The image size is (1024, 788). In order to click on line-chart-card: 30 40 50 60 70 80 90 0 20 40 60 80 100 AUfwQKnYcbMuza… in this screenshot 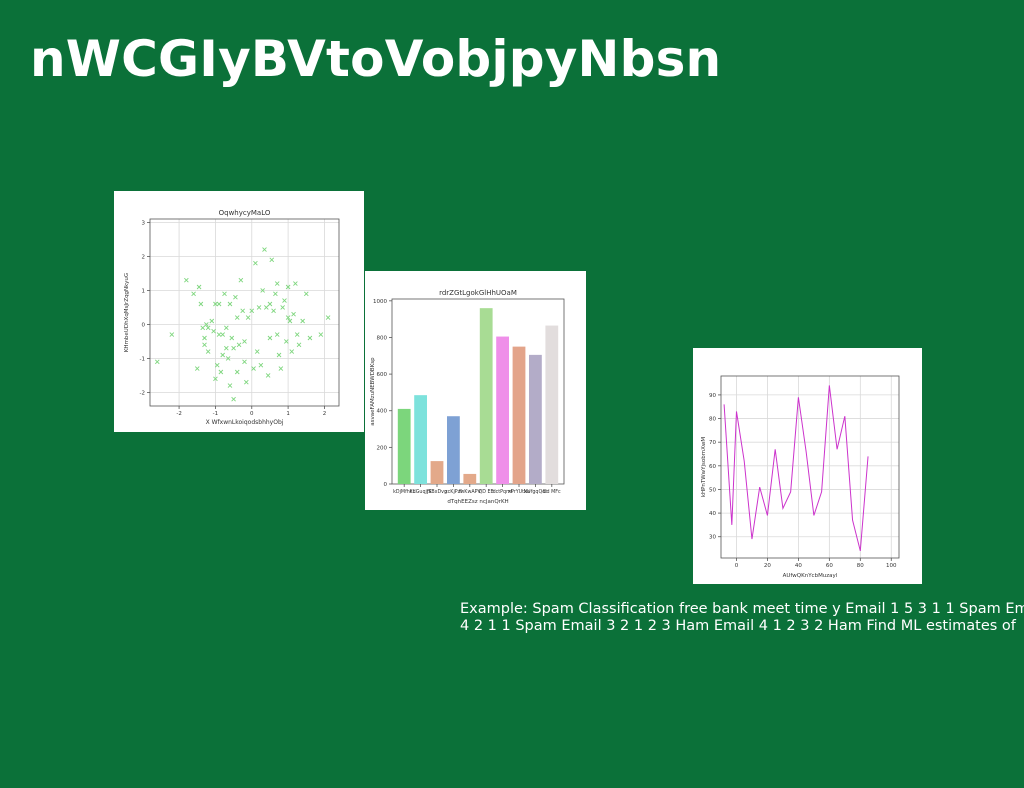, I will do `click(807, 466)`.